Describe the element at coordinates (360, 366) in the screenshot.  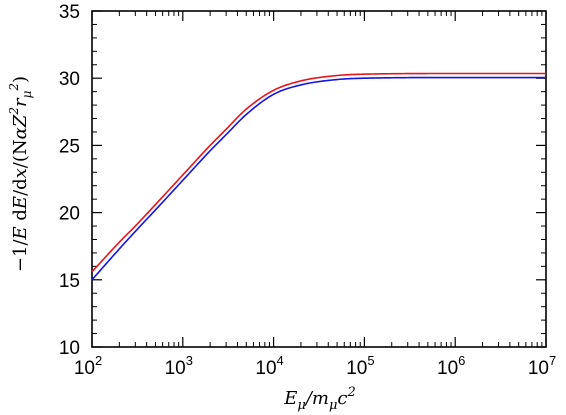
I see `x-tick-label: 10⁵` at that location.